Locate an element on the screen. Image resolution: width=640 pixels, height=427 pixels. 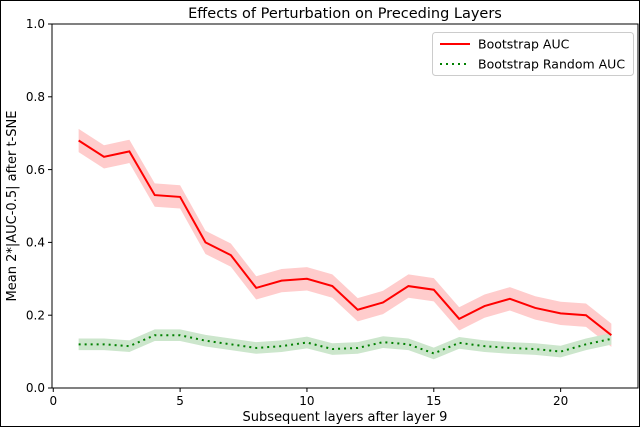
y-tick-label: 0.4 is located at coordinates (35, 243).